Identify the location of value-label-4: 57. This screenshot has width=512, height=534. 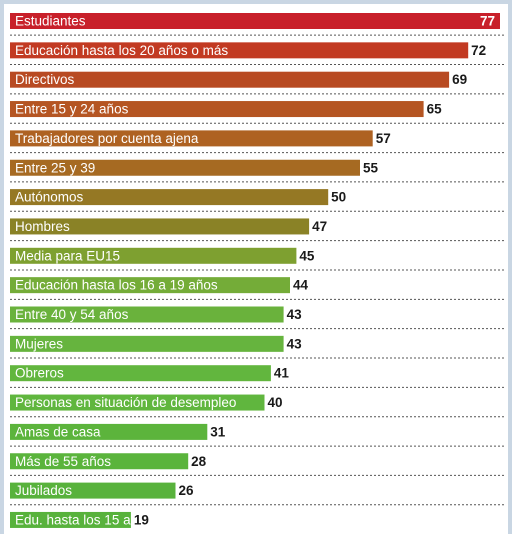
(383, 138).